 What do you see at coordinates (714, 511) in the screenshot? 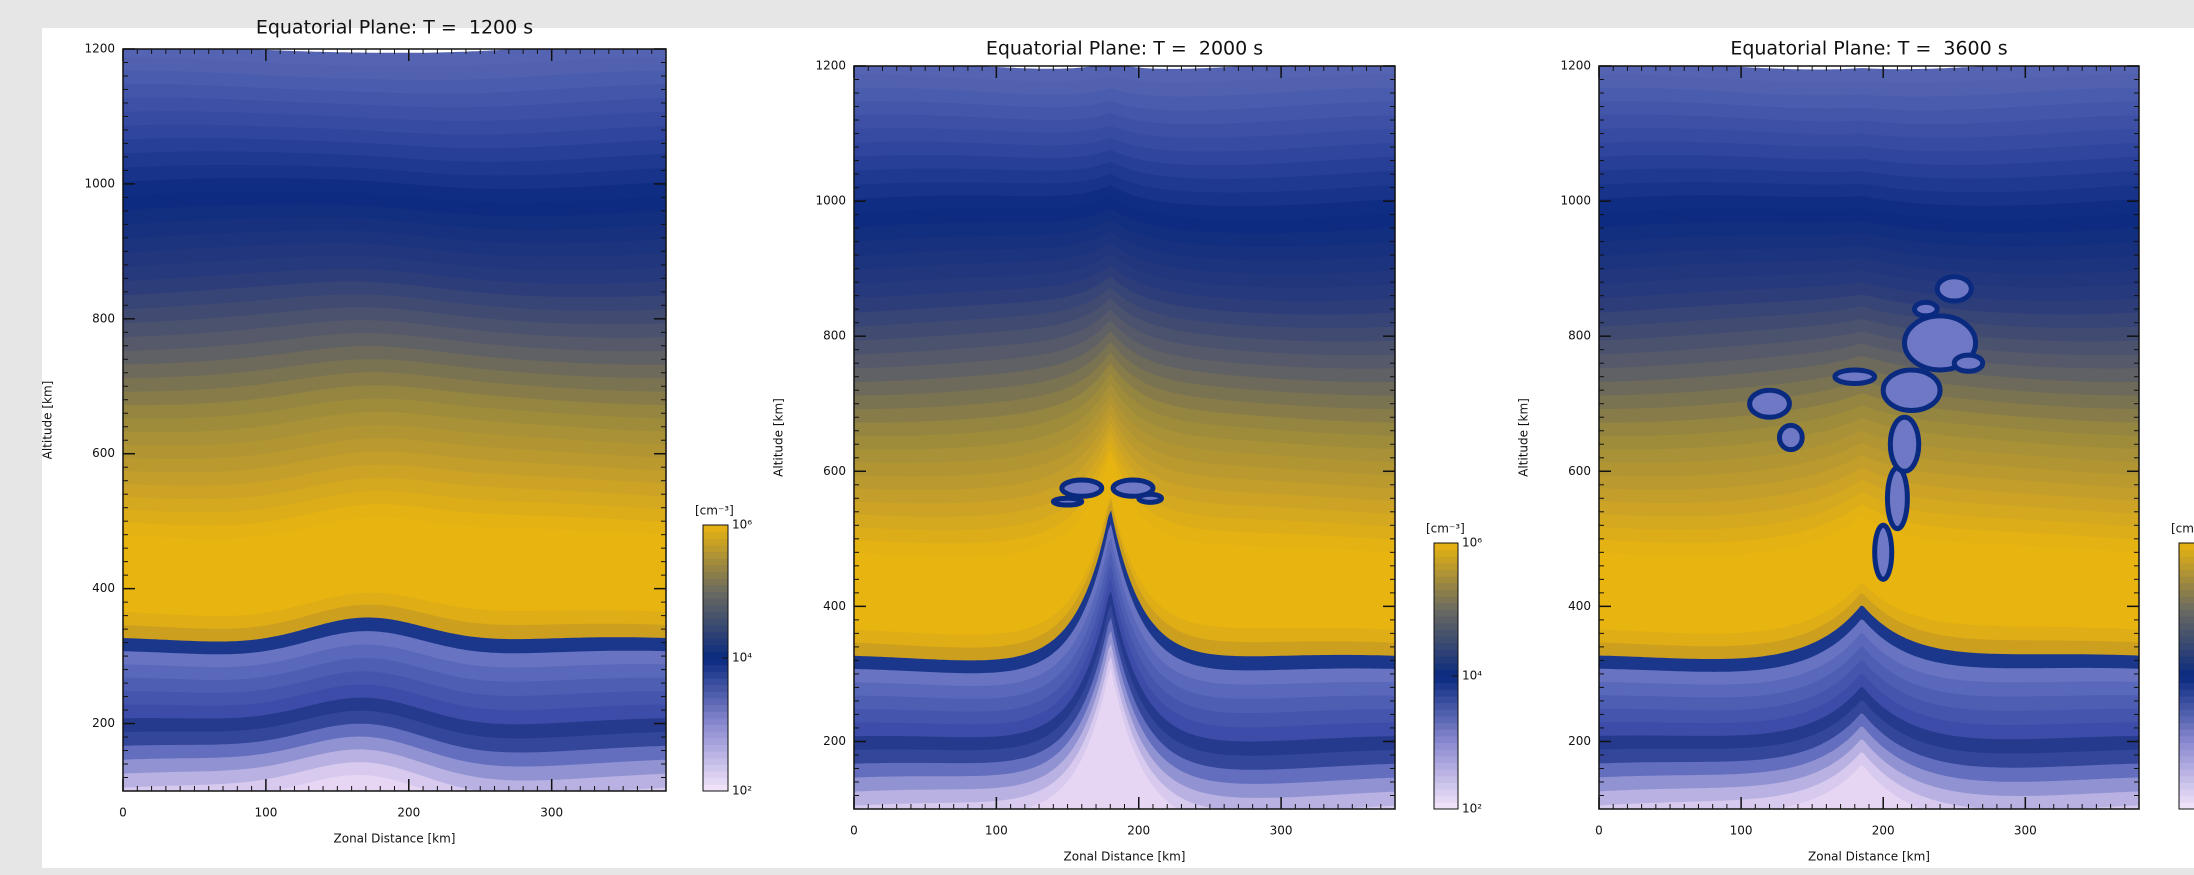
I see `colorbar-label: [cm⁻³]` at bounding box center [714, 511].